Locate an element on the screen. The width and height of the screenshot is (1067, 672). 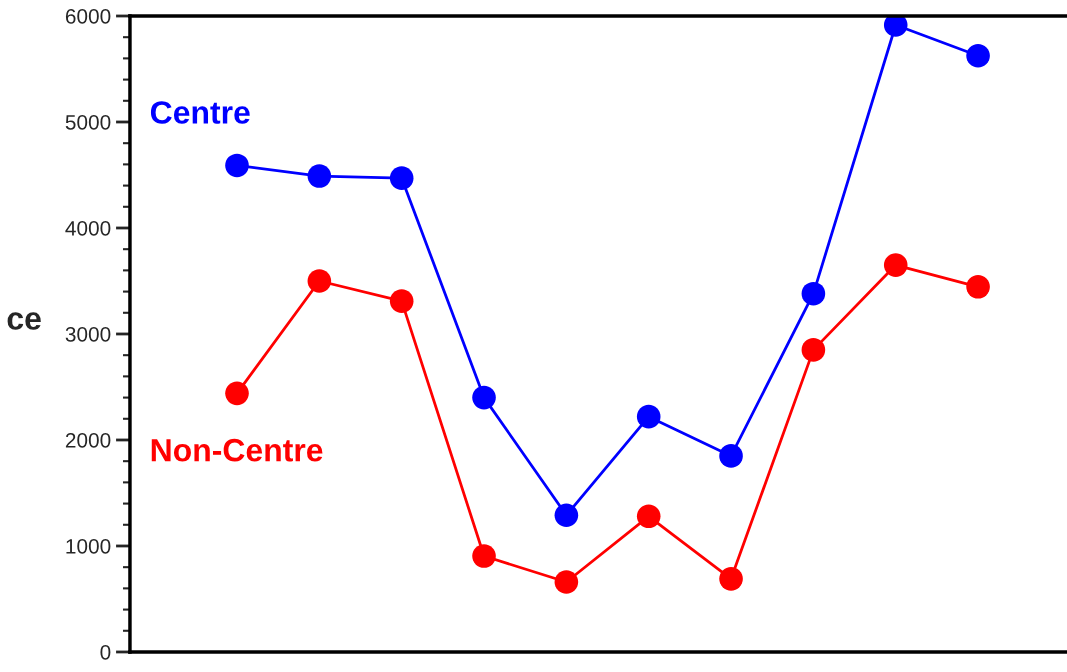
series-label: Non-Centre is located at coordinates (237, 450).